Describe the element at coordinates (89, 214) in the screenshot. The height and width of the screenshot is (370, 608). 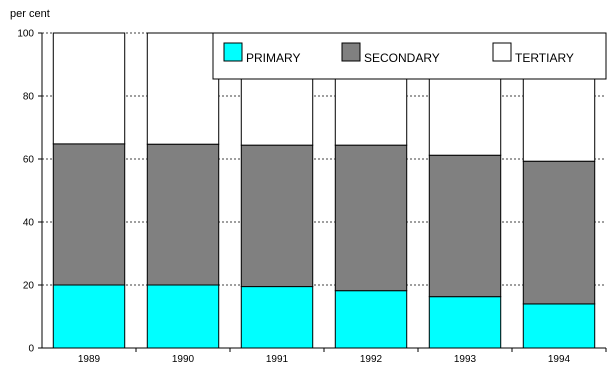
I see `bar-secondary-1989` at that location.